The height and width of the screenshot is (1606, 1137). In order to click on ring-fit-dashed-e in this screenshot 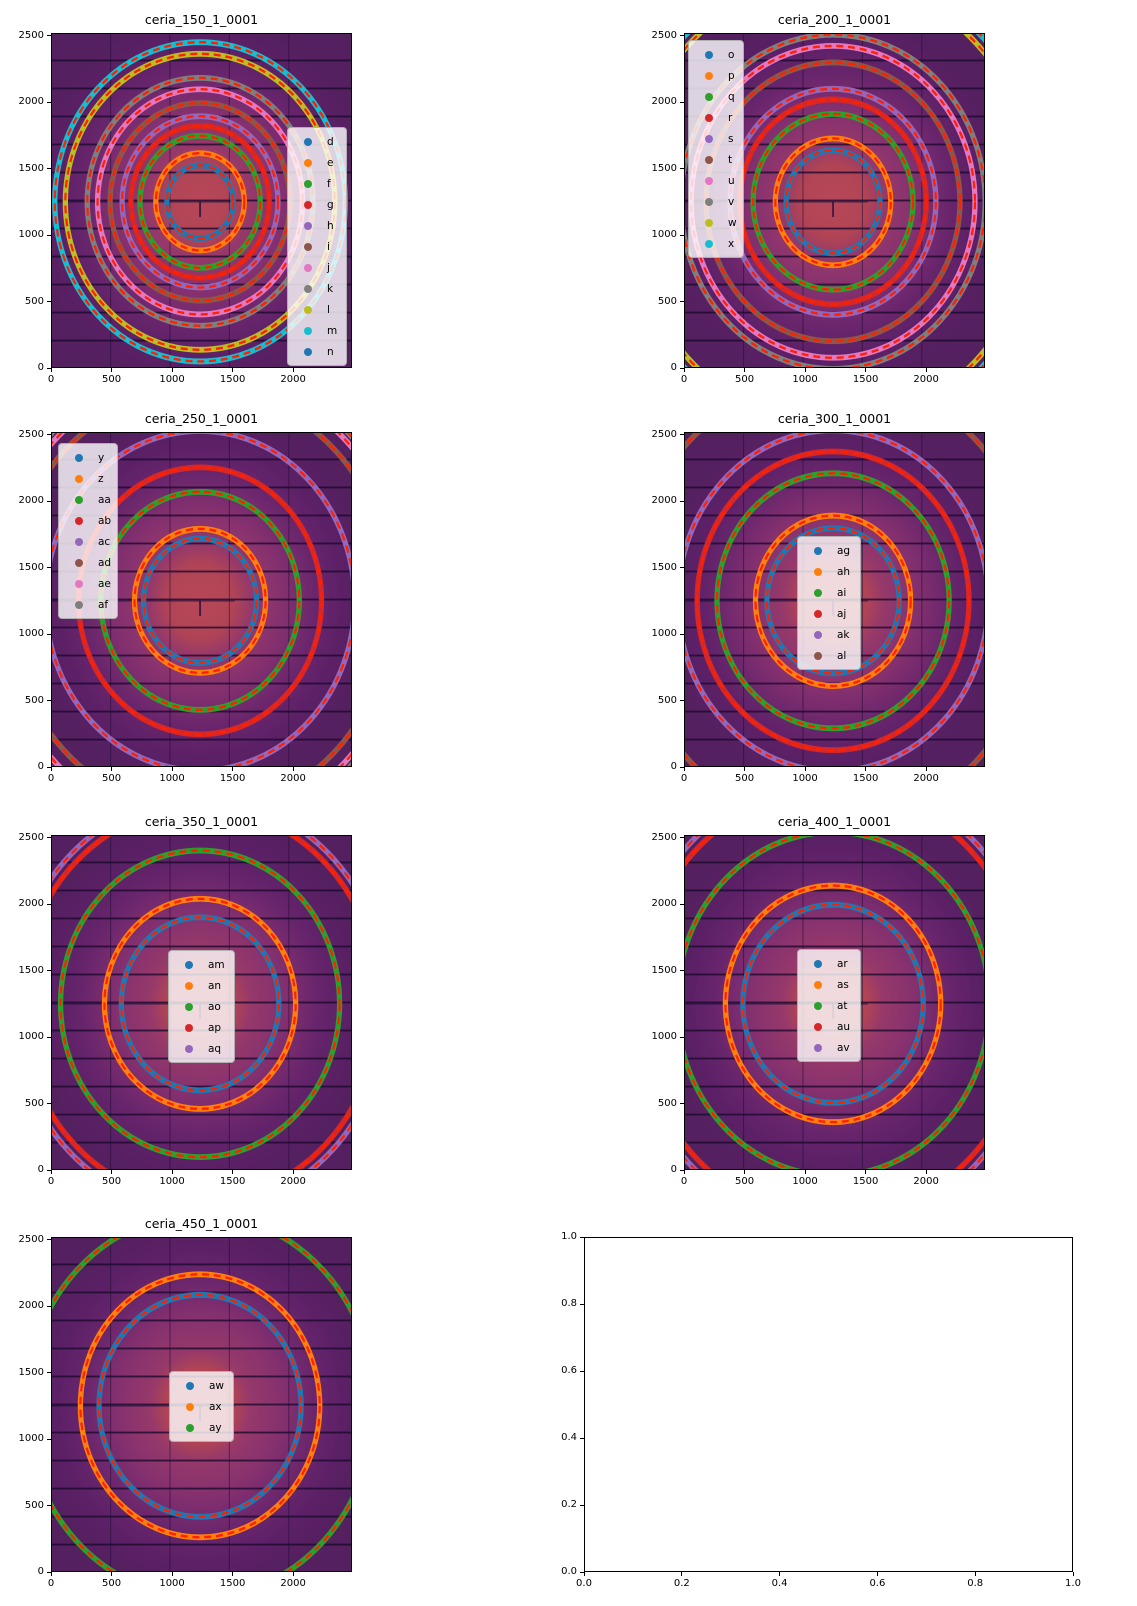, I will do `click(200, 202)`.